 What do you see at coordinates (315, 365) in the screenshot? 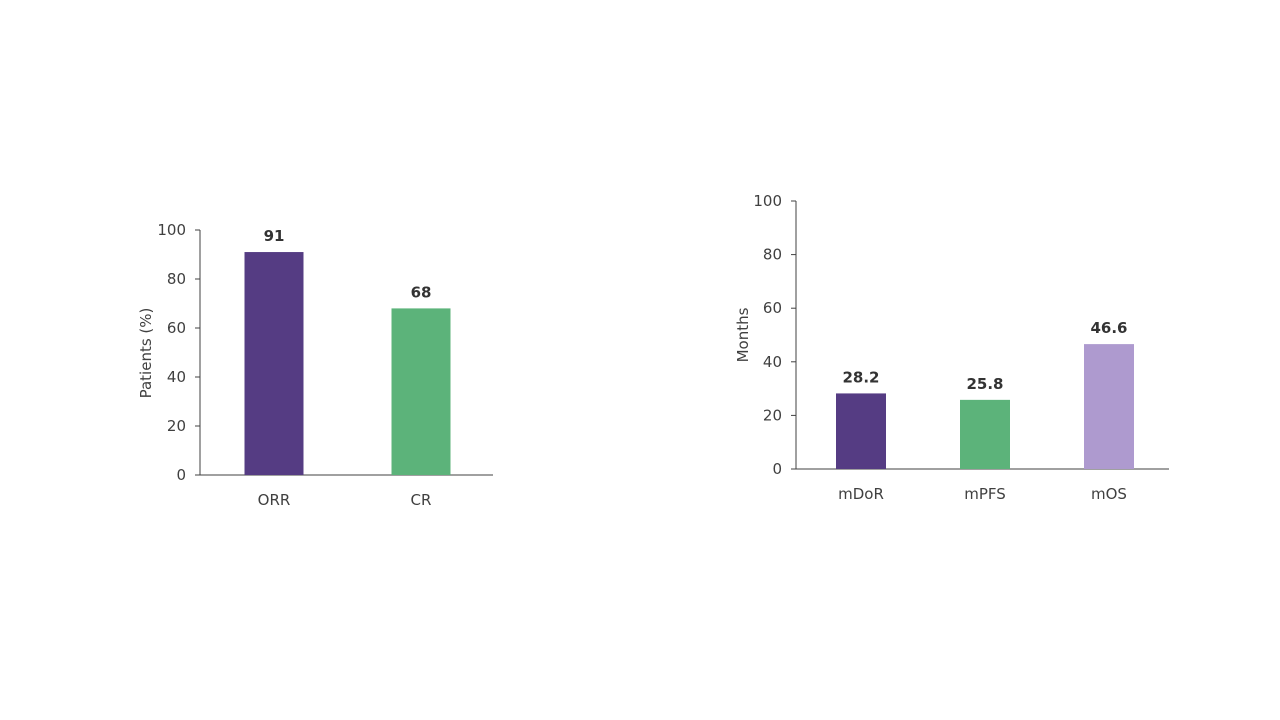
I see `response-rate-chart: 0 20 40 60 80 100 Patients (%) 91 ORR 68 CR` at bounding box center [315, 365].